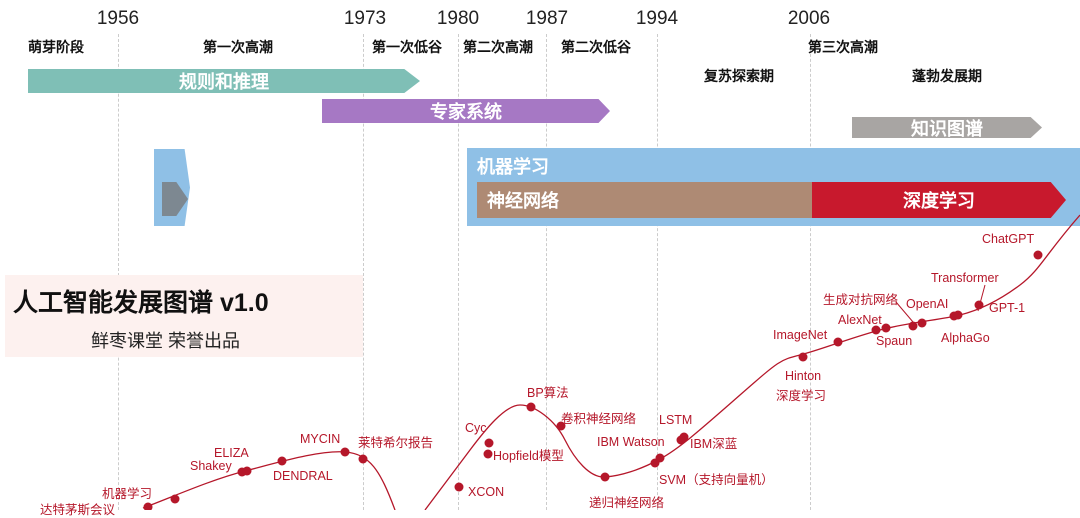  Describe the element at coordinates (947, 76) in the screenshot. I see `phase-label: 蓬勃发展期` at that location.